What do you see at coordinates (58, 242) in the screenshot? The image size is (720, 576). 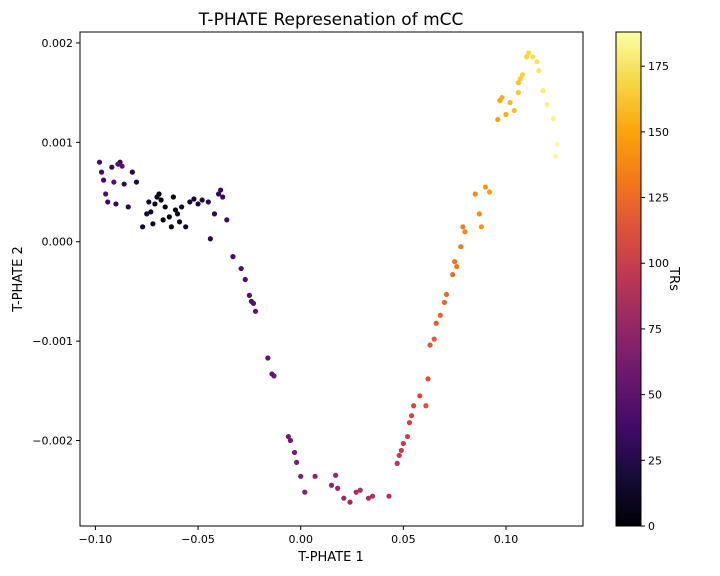 I see `y-tick-label: 0.000` at bounding box center [58, 242].